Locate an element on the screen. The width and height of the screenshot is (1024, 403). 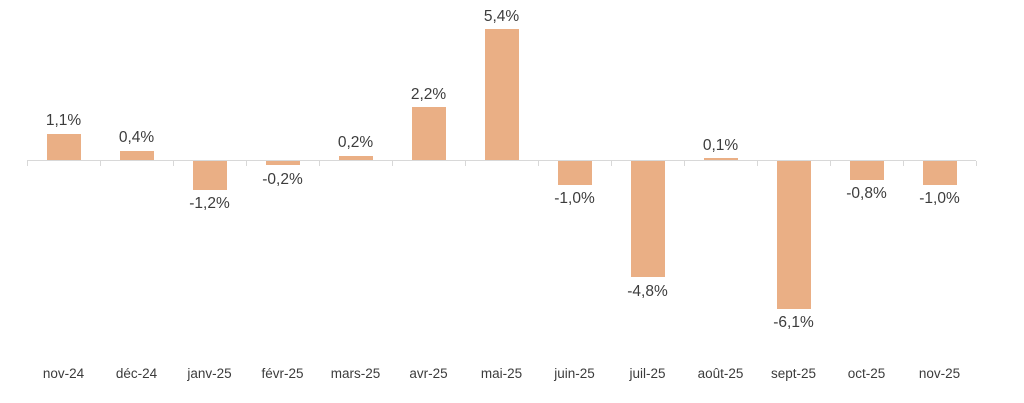
value-label-déc-24: 0,4% is located at coordinates (136, 138).